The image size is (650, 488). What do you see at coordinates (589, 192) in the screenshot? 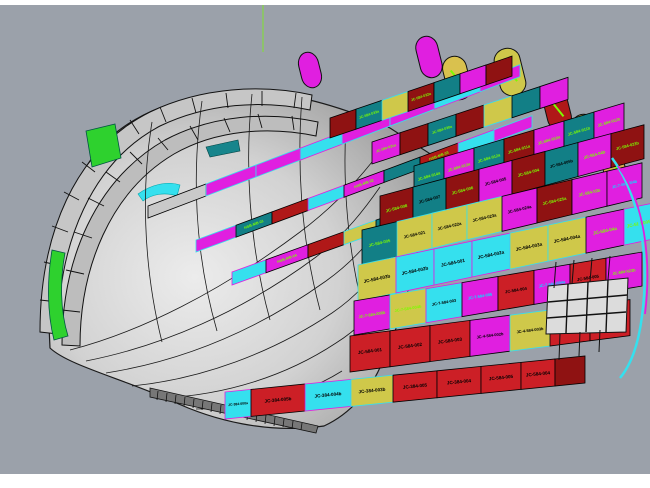
I see `plate-label: JC-584-03b` at bounding box center [589, 192].